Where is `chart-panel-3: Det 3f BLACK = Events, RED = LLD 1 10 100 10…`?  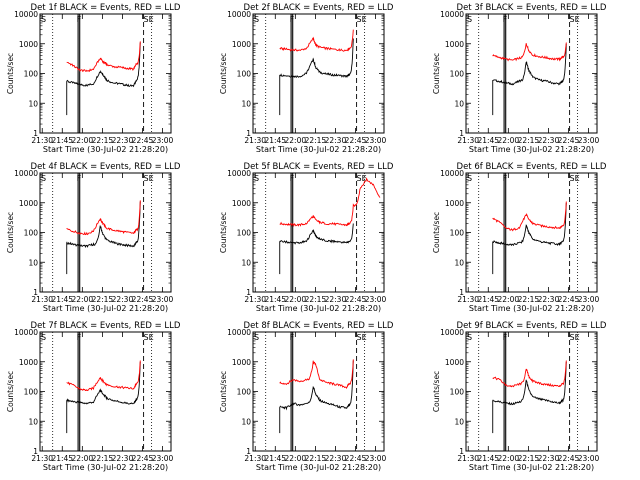 chart-panel-3: Det 3f BLACK = Events, RED = LLD 1 10 100 10… is located at coordinates (519, 78).